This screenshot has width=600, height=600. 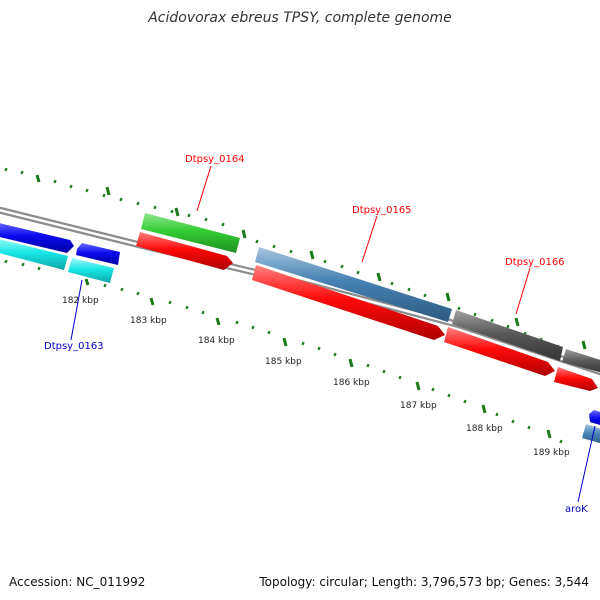 What do you see at coordinates (351, 383) in the screenshot?
I see `tick-label-186: 186 kbp` at bounding box center [351, 383].